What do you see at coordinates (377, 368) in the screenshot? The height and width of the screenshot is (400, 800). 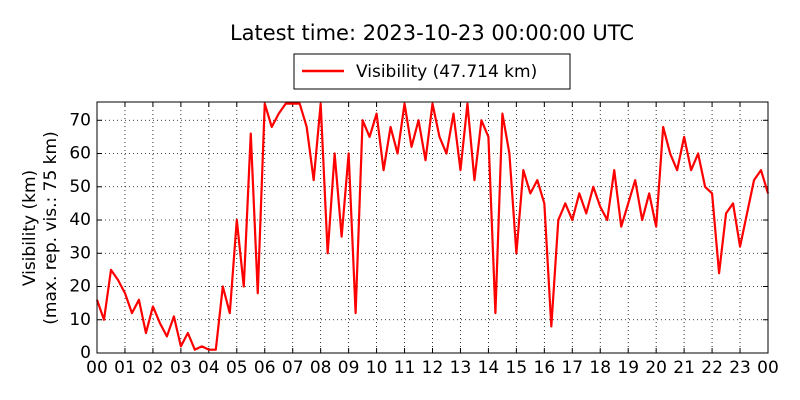 I see `x-tick-label: 10` at bounding box center [377, 368].